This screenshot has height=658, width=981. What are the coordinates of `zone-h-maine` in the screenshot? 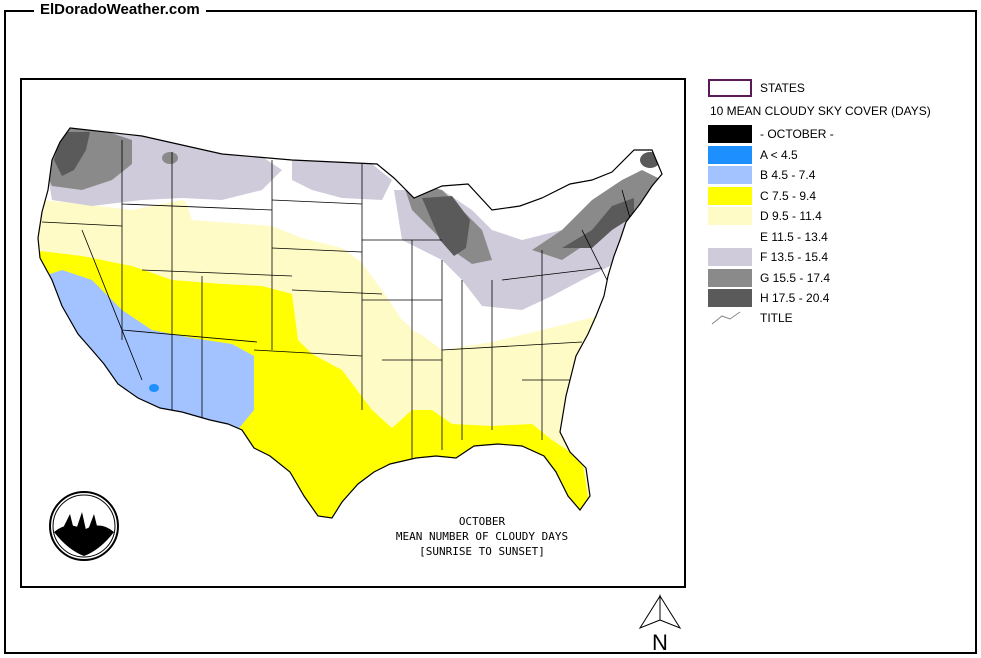 It's located at (650, 160).